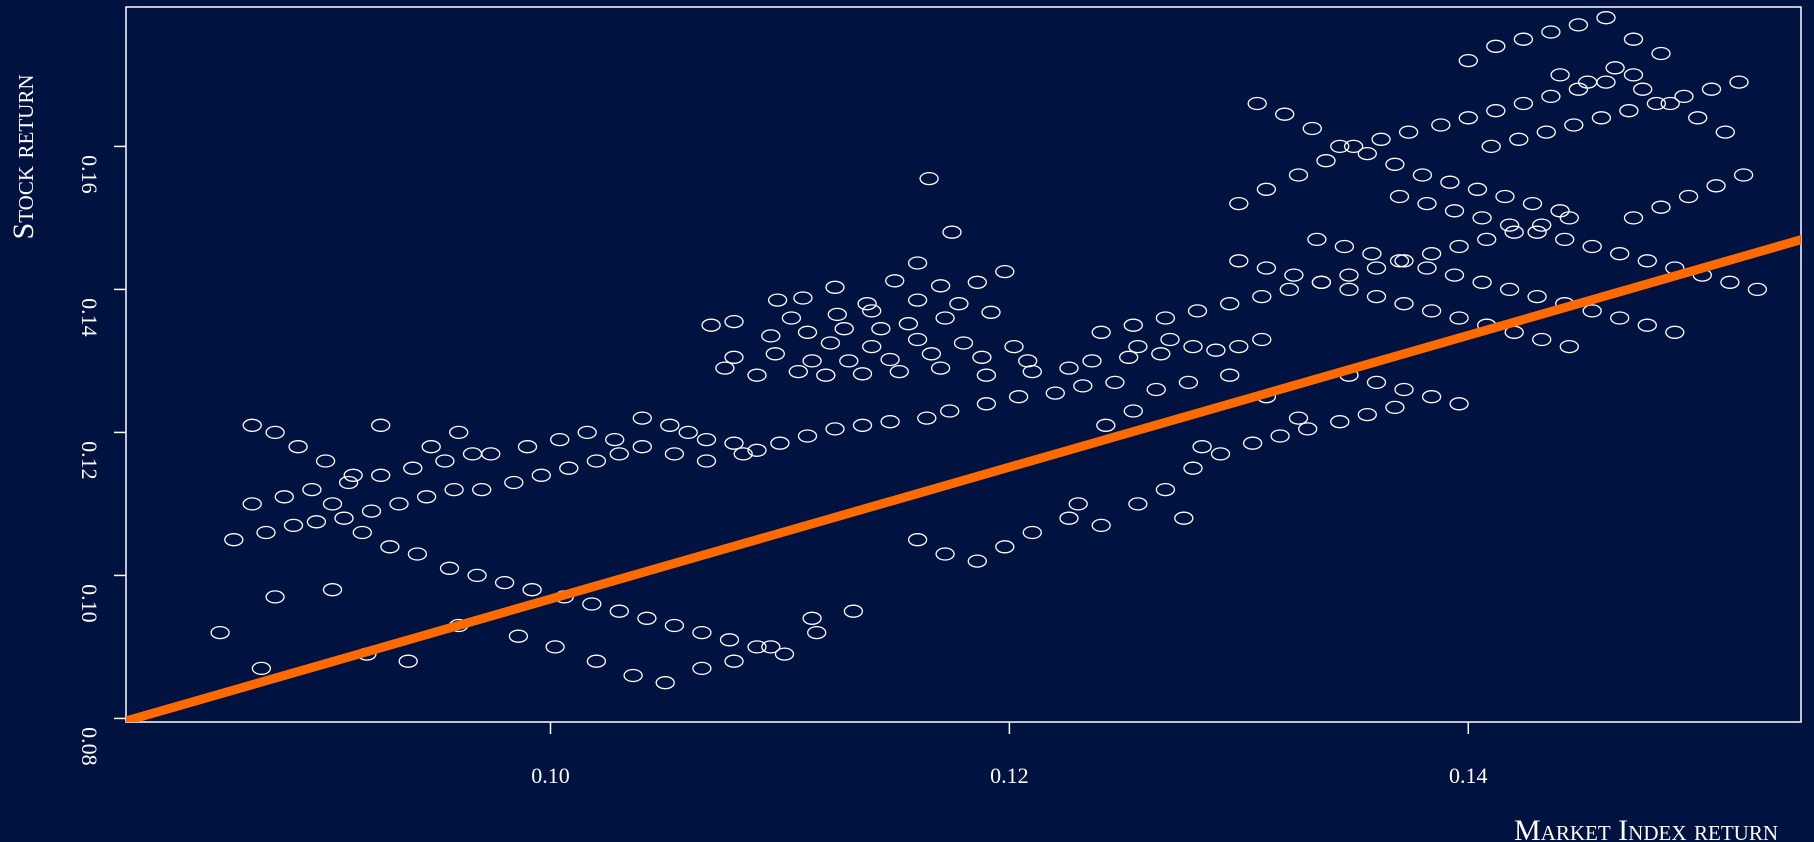 The height and width of the screenshot is (842, 1814). Describe the element at coordinates (89, 317) in the screenshot. I see `y-tick-label: 0.14` at that location.